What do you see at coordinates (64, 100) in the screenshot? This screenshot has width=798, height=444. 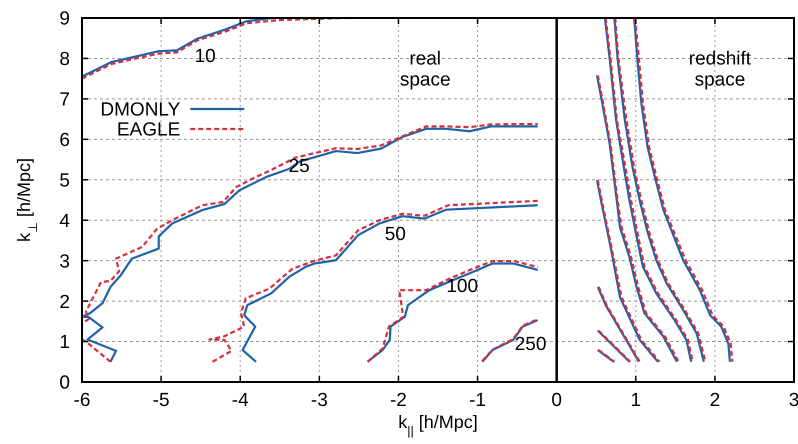 I see `y-tick-label: 7` at bounding box center [64, 100].